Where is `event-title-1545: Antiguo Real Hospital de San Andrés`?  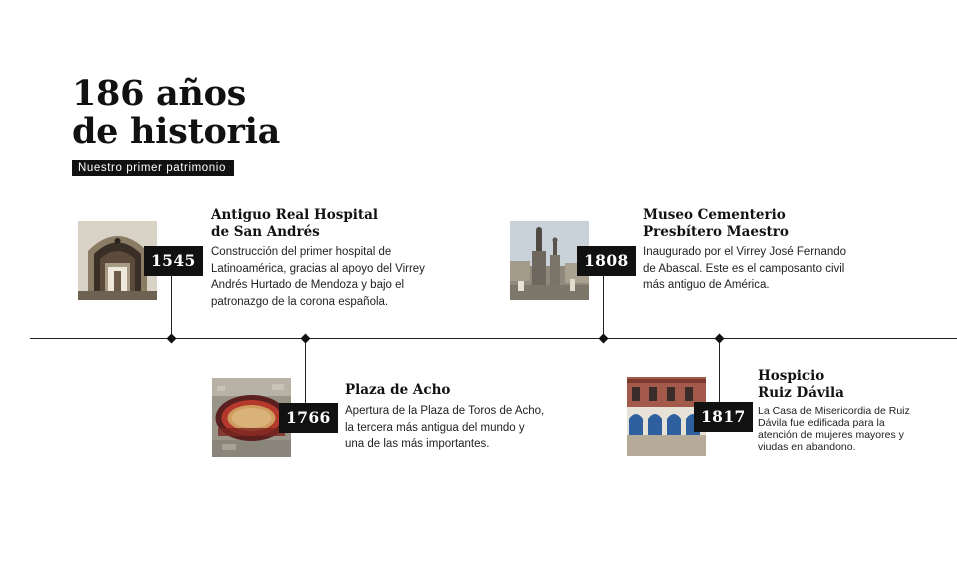
event-title-1545: Antiguo Real Hospital de San Andrés is located at coordinates (294, 224).